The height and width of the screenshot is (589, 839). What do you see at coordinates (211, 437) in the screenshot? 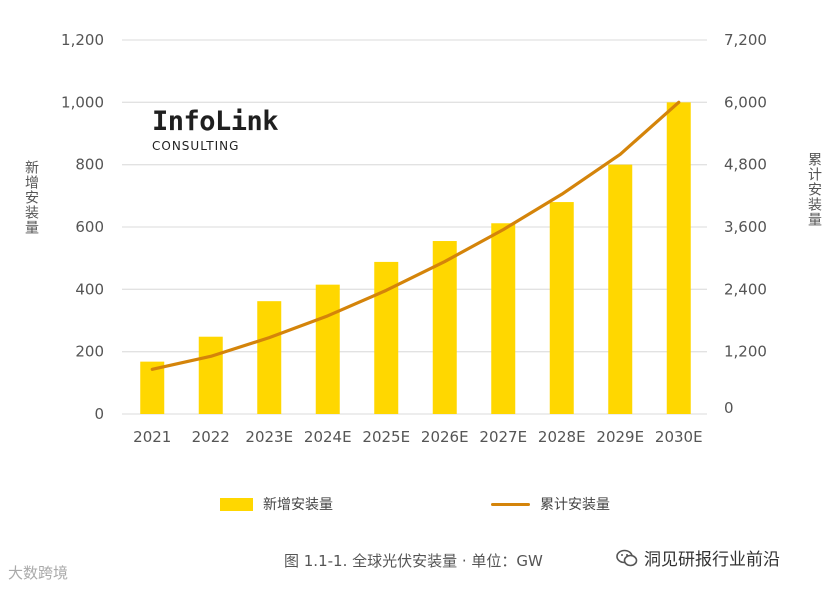
I see `x-tick-label: 2022` at bounding box center [211, 437].